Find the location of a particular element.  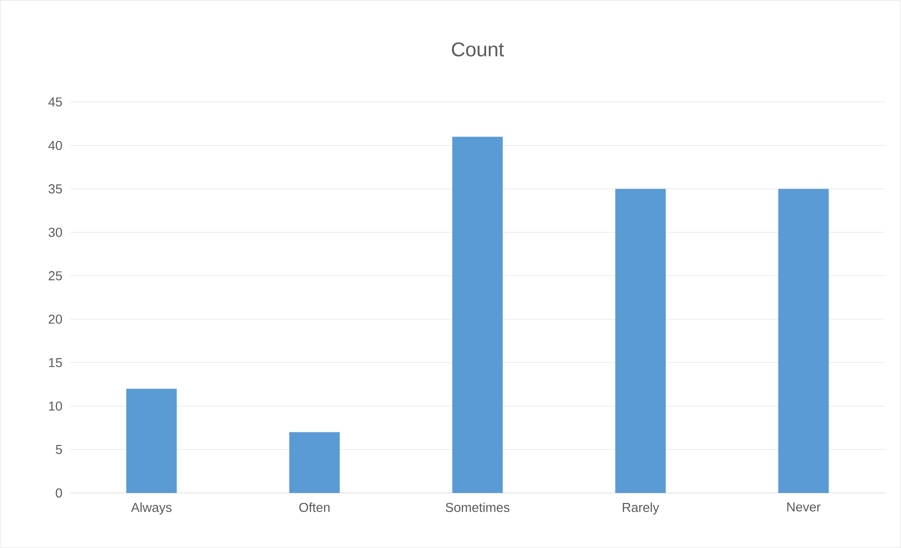

y-tick-label: 40 is located at coordinates (55, 145).